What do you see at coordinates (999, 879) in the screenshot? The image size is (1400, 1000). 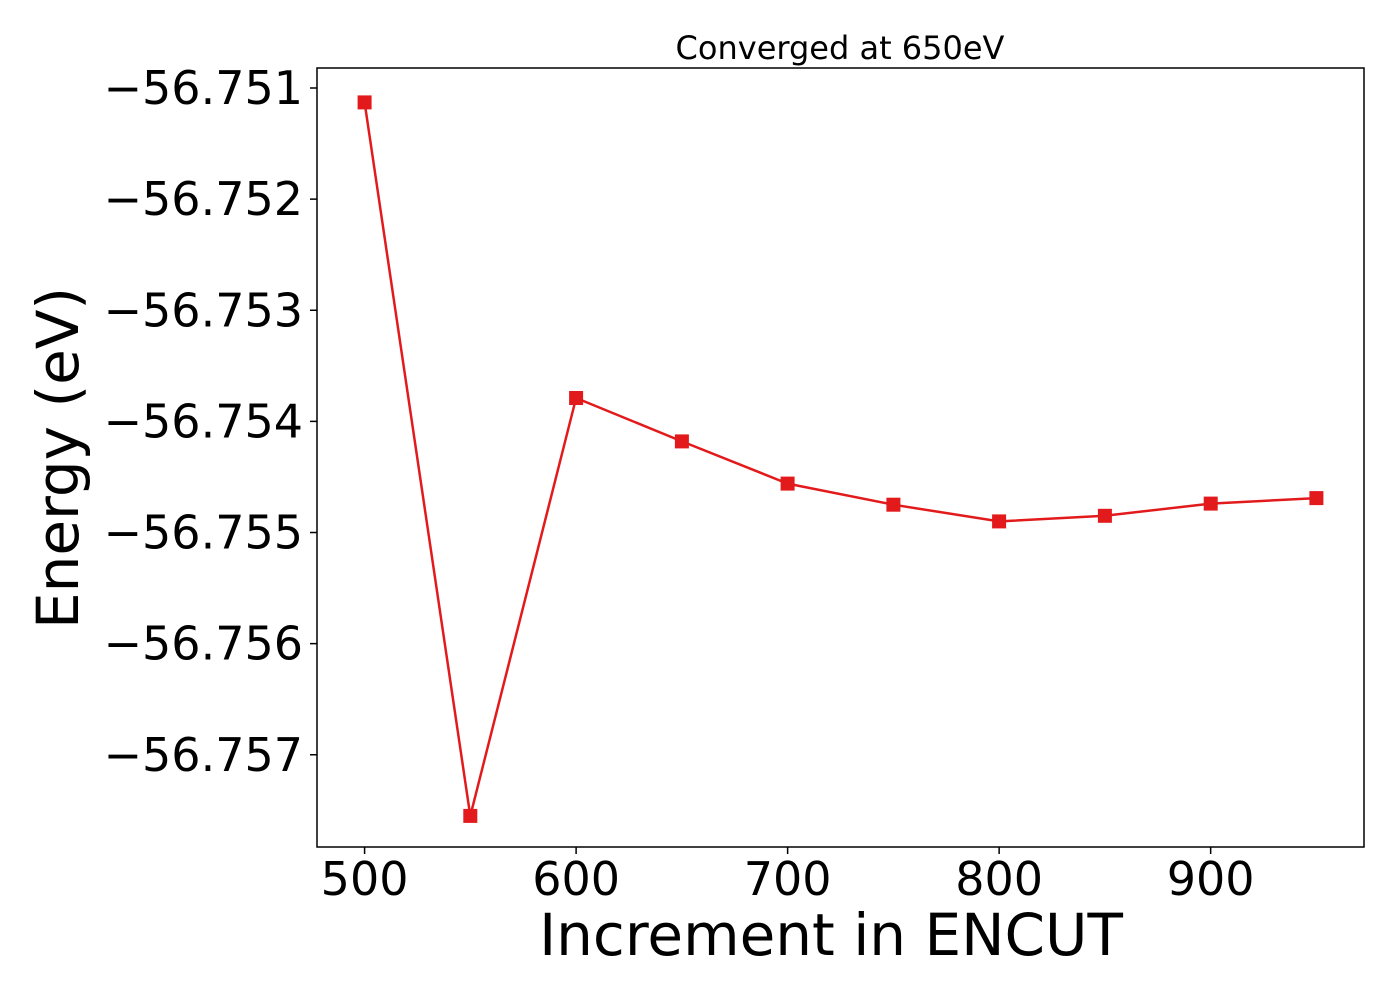 I see `x-tick-label: 800` at bounding box center [999, 879].